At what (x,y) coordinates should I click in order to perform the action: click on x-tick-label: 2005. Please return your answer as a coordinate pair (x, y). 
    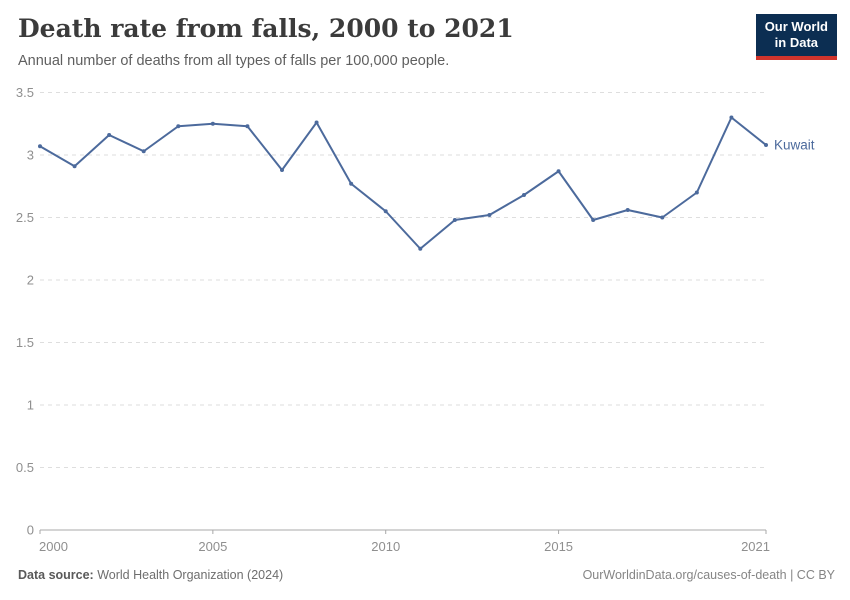
    Looking at the image, I should click on (212, 546).